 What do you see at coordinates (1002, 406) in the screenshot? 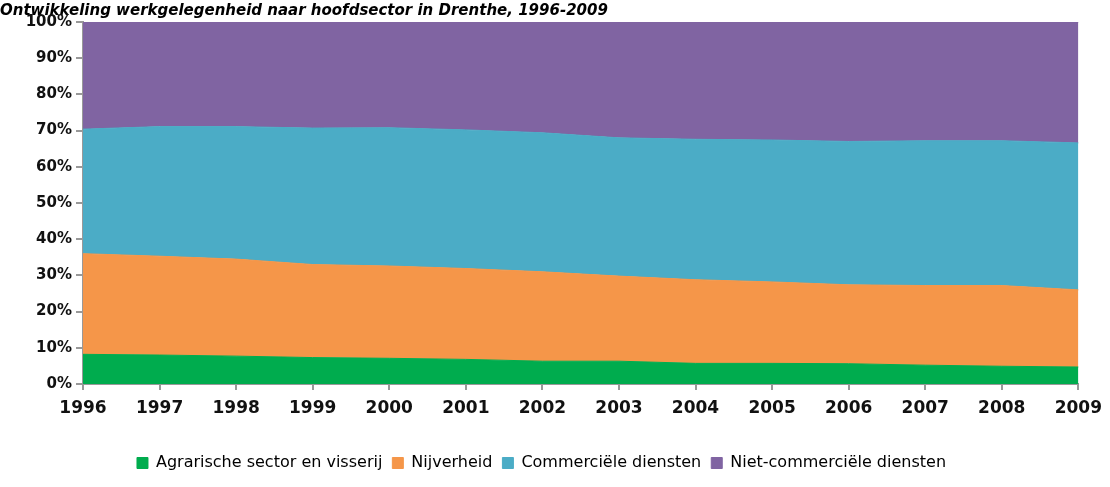
I see `x-tick-label: 2008` at bounding box center [1002, 406].